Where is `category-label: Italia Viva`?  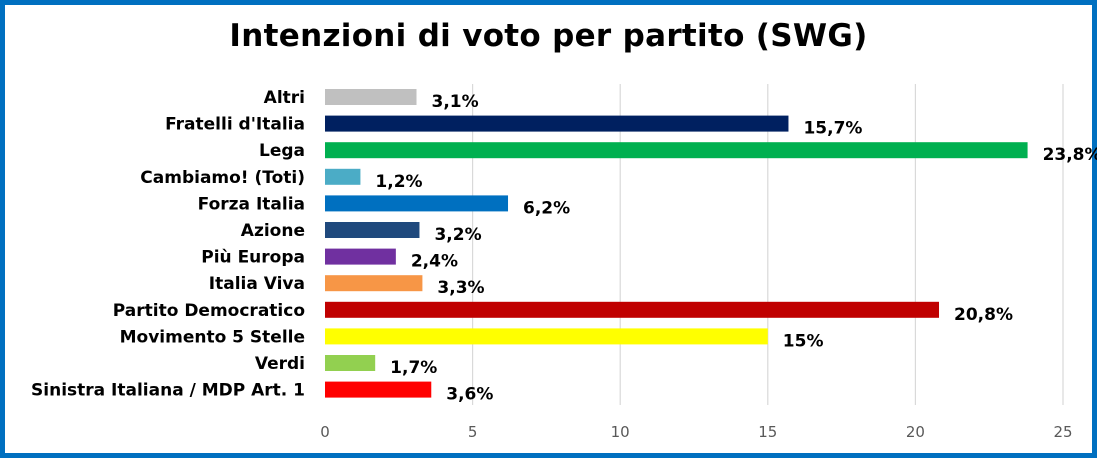 category-label: Italia Viva is located at coordinates (257, 284).